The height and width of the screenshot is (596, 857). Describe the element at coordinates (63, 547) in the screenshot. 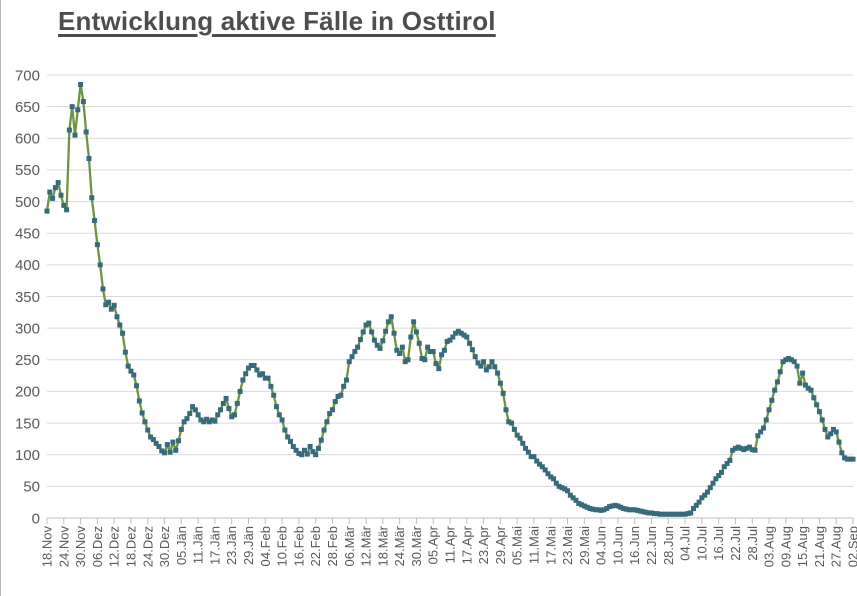

I see `x-axis-label: 24.Nov` at that location.